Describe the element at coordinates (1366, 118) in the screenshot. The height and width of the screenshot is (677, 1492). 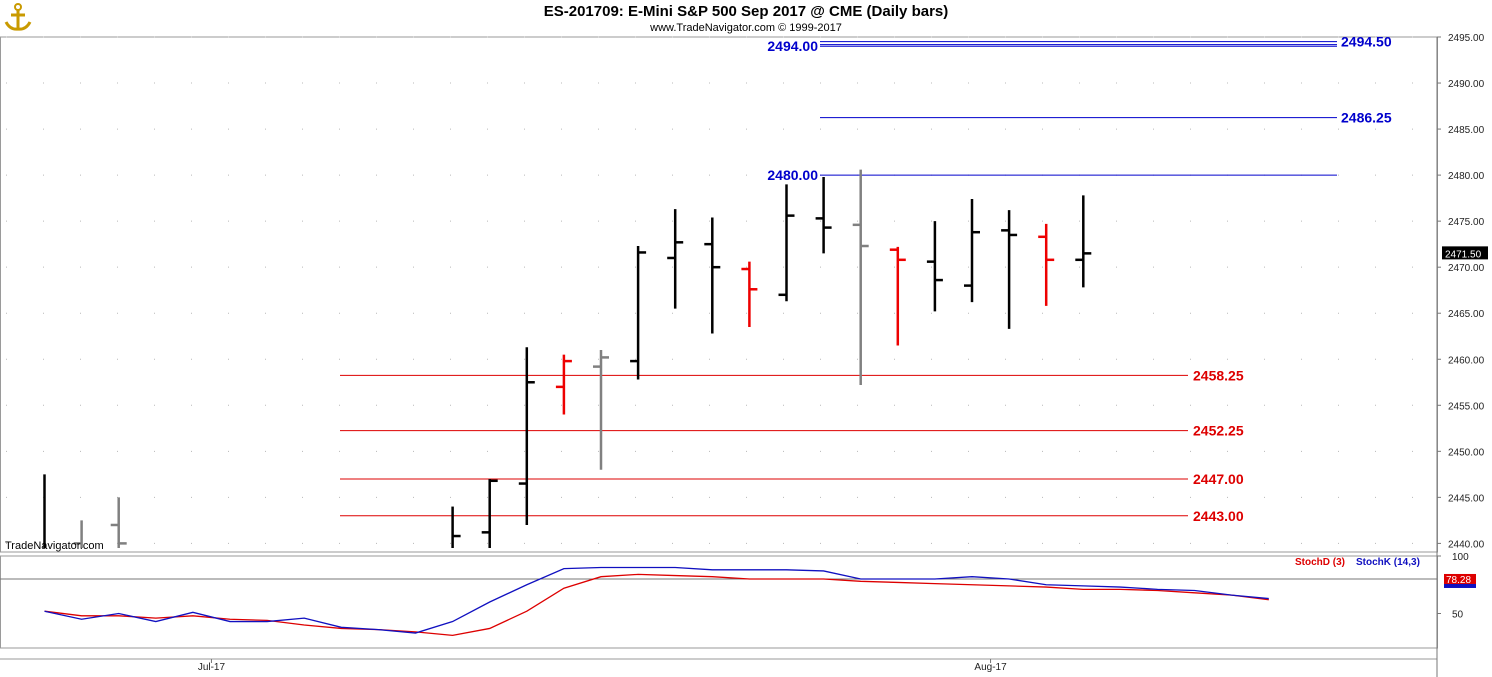
I see `level-label: 2486.25` at that location.